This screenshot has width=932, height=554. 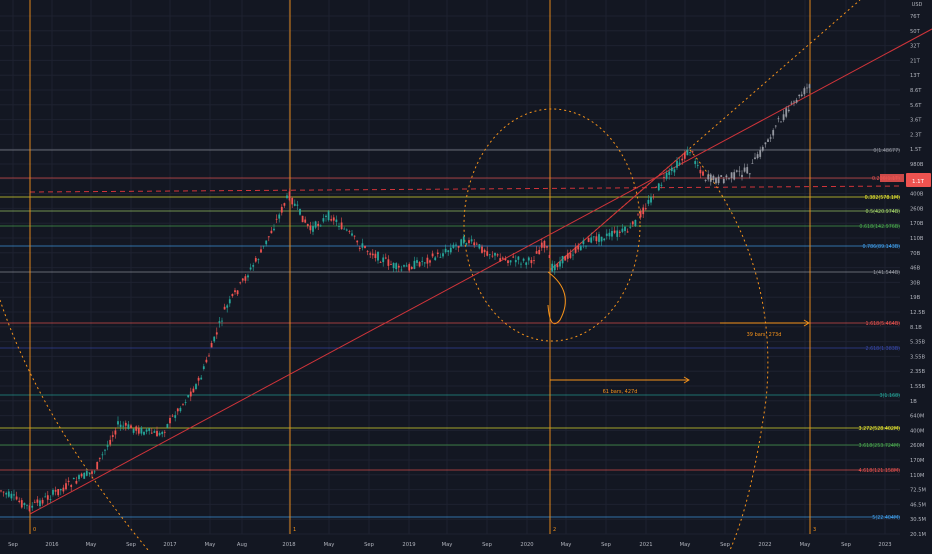 What do you see at coordinates (913, 402) in the screenshot?
I see `y-tick-label: 1B` at bounding box center [913, 402].